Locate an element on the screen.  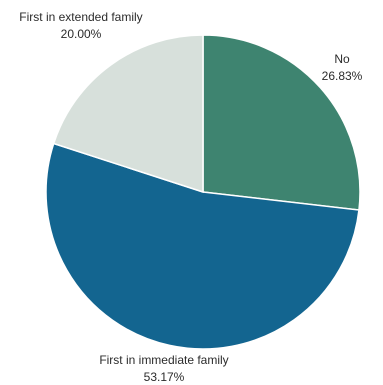
slice-label-no: No 26.83% is located at coordinates (342, 67).